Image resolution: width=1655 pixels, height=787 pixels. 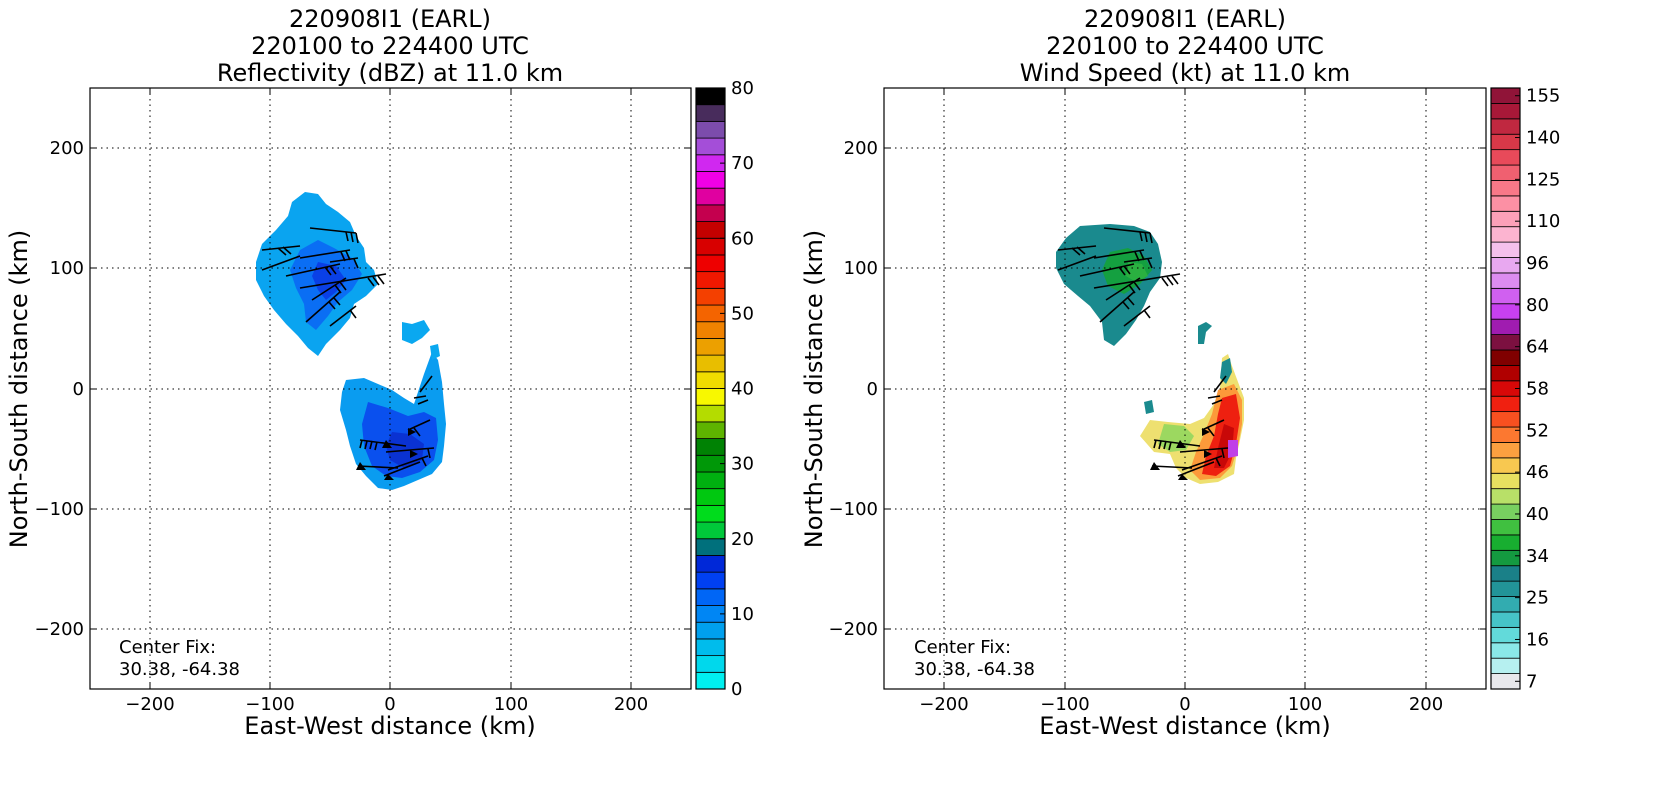 I want to click on wind-ytick-label: −100, so click(x=853, y=509).